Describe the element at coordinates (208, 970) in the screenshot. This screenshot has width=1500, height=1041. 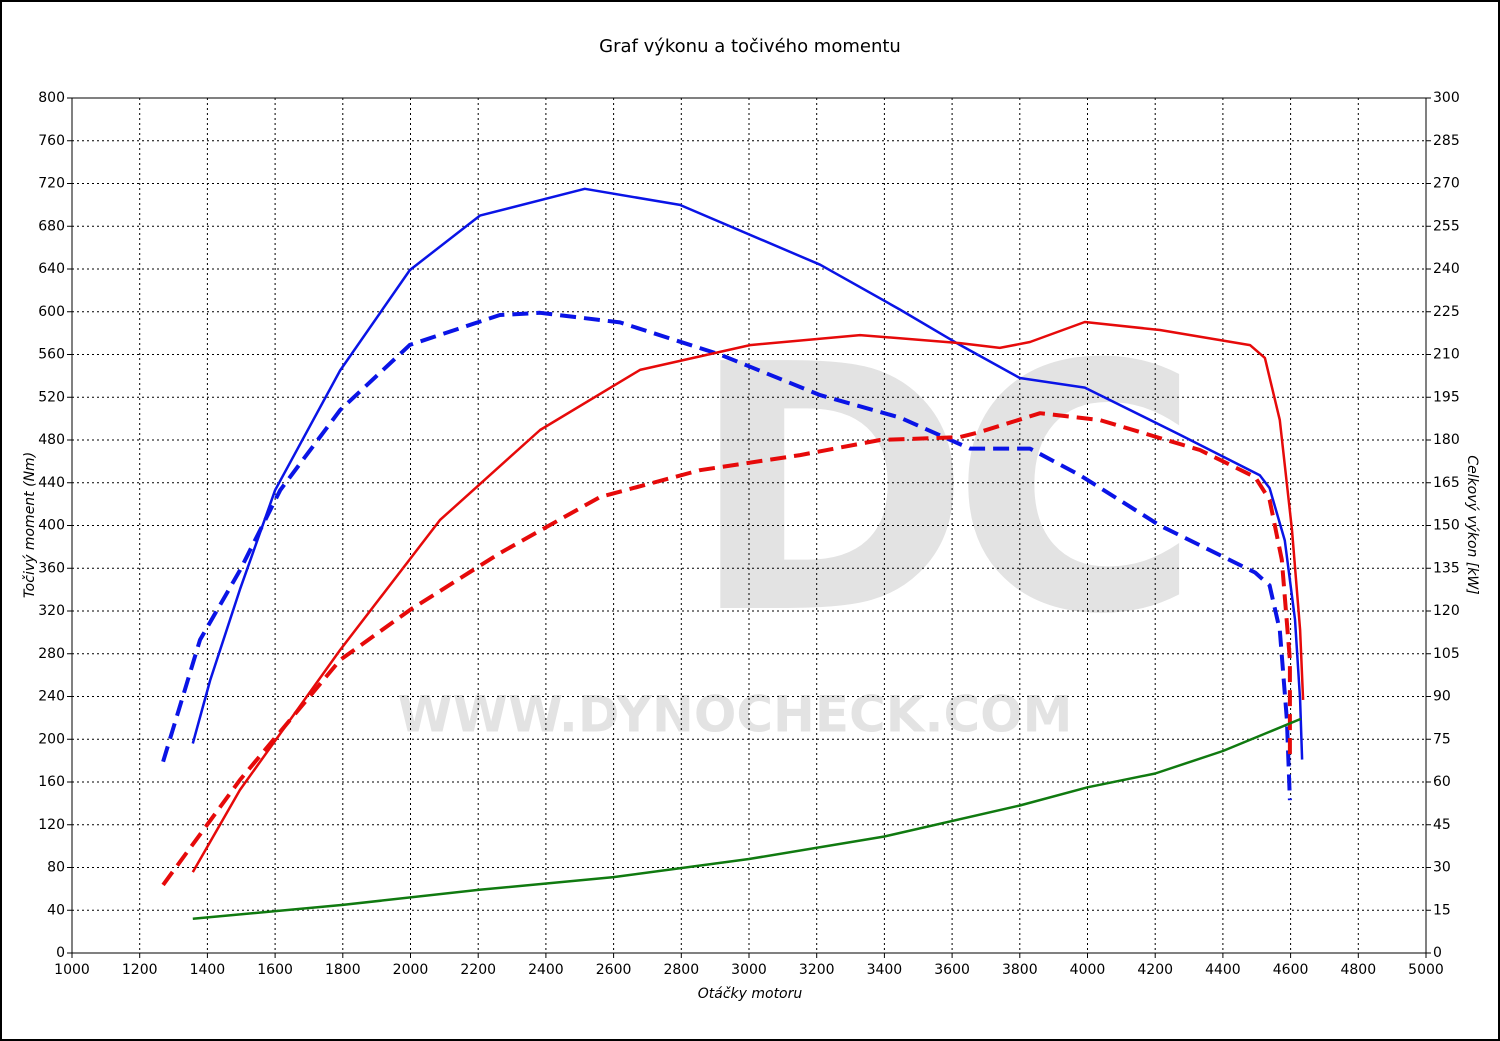
I see `x-tick-label: 1400` at that location.